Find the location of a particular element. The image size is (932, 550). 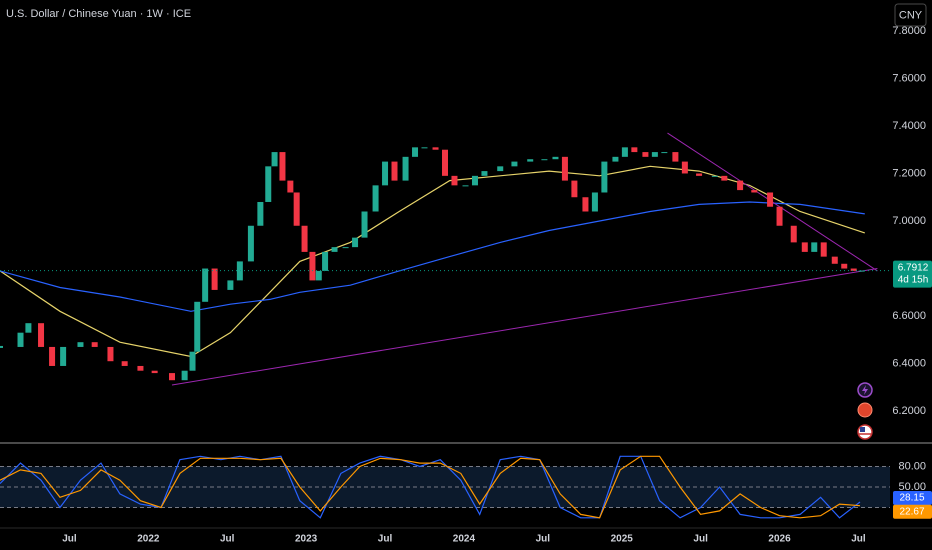

x-tick-label: 2022 is located at coordinates (148, 539).